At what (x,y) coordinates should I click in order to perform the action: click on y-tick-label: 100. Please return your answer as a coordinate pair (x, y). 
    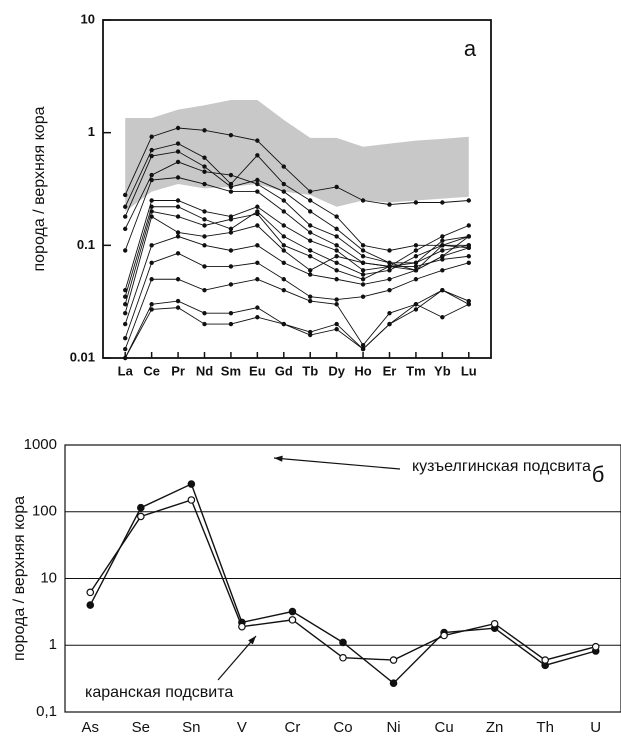
    Looking at the image, I should click on (44, 511).